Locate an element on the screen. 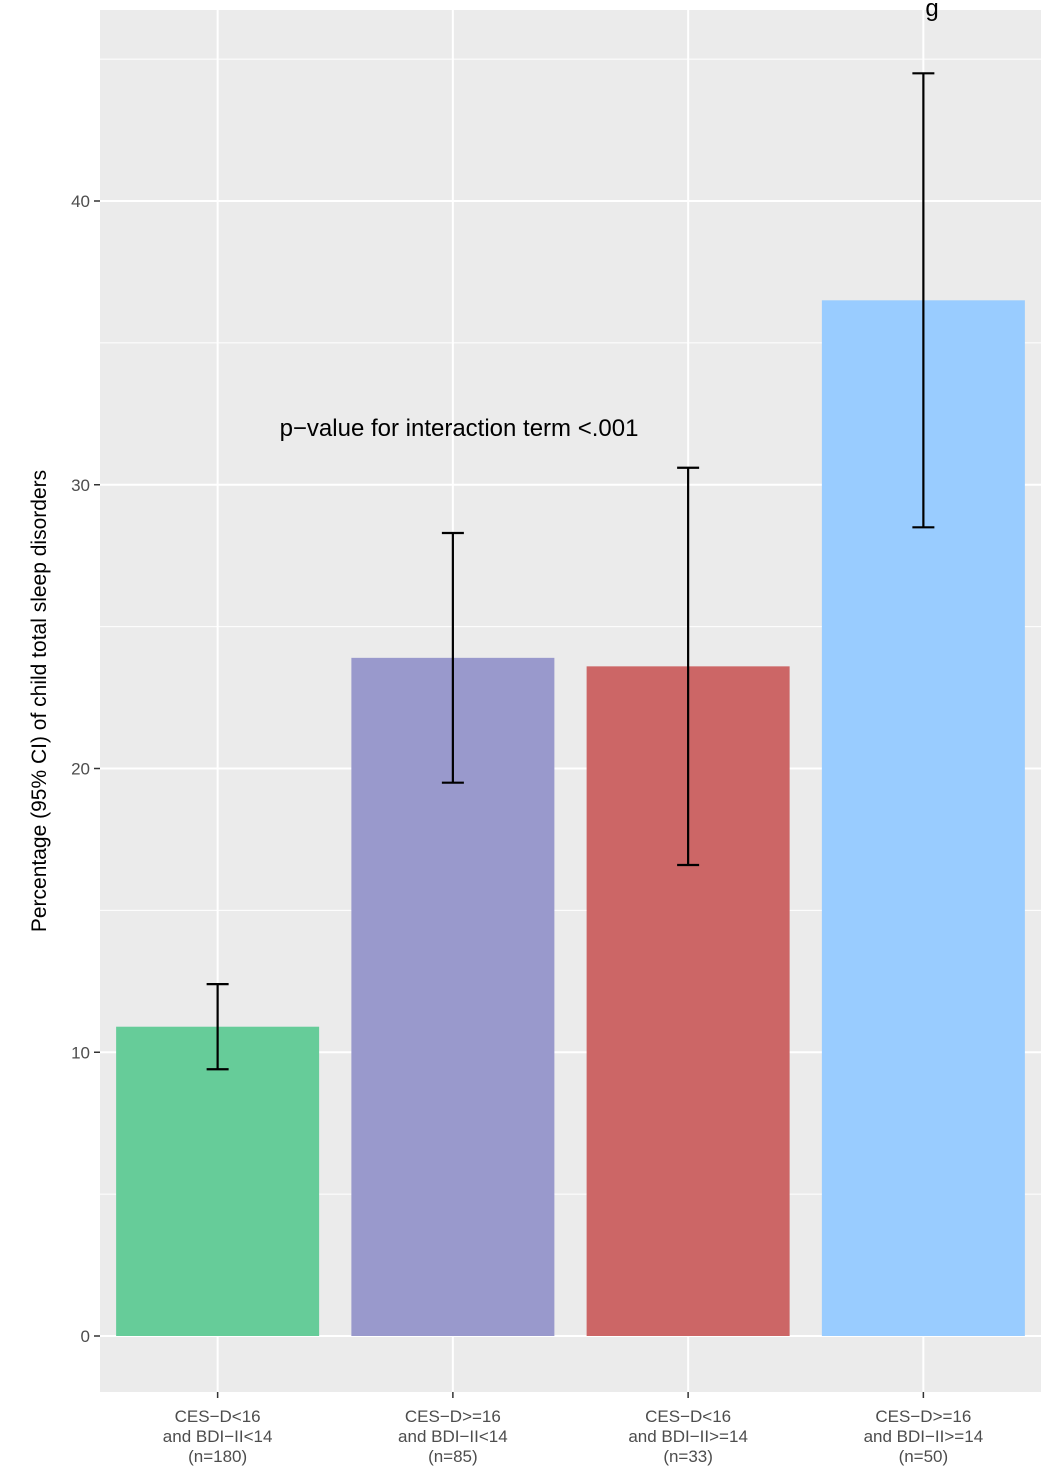 This screenshot has height=1481, width=1041. y-tick-label: 10 is located at coordinates (80, 1052).